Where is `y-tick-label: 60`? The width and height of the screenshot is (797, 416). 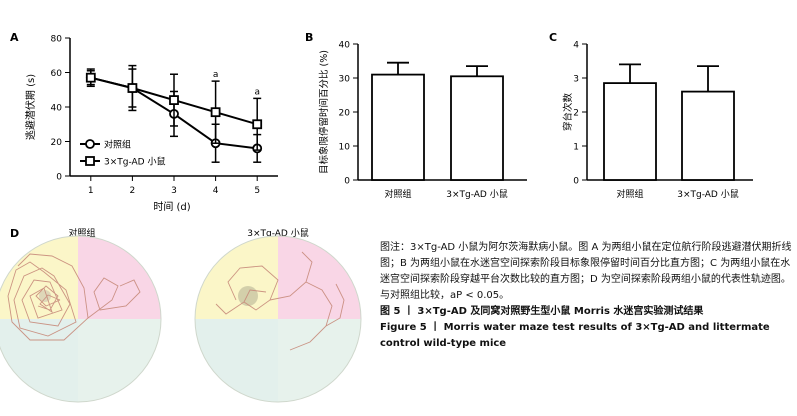 y-tick-label: 60 is located at coordinates (57, 74).